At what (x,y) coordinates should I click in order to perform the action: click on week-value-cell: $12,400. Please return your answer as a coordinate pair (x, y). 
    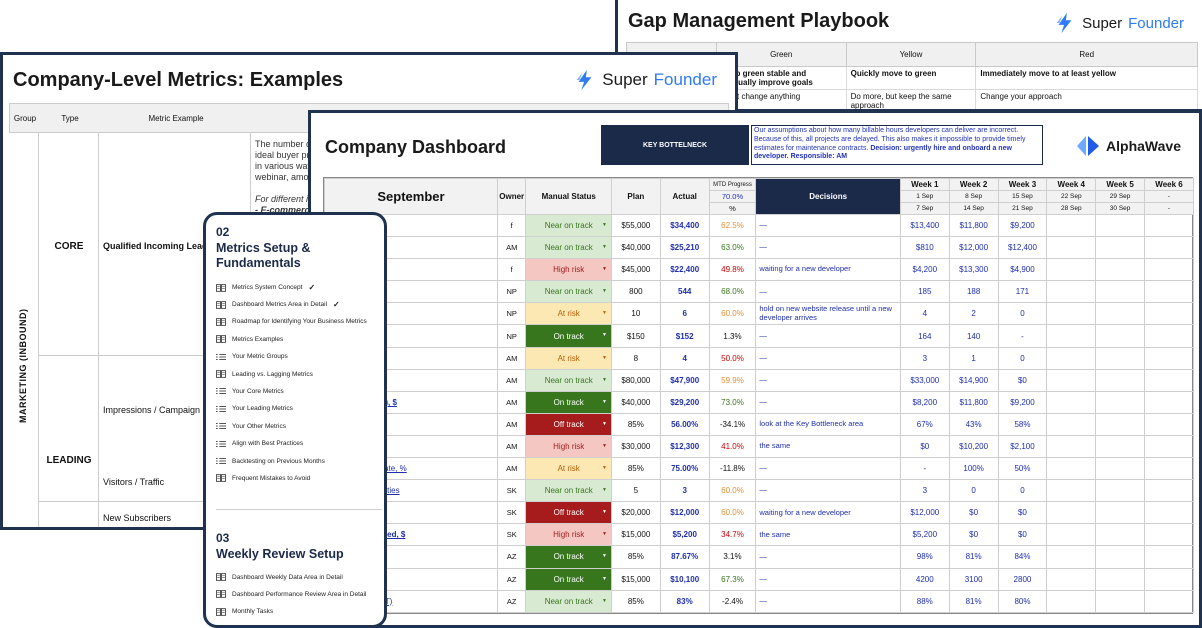
    Looking at the image, I should click on (1022, 248).